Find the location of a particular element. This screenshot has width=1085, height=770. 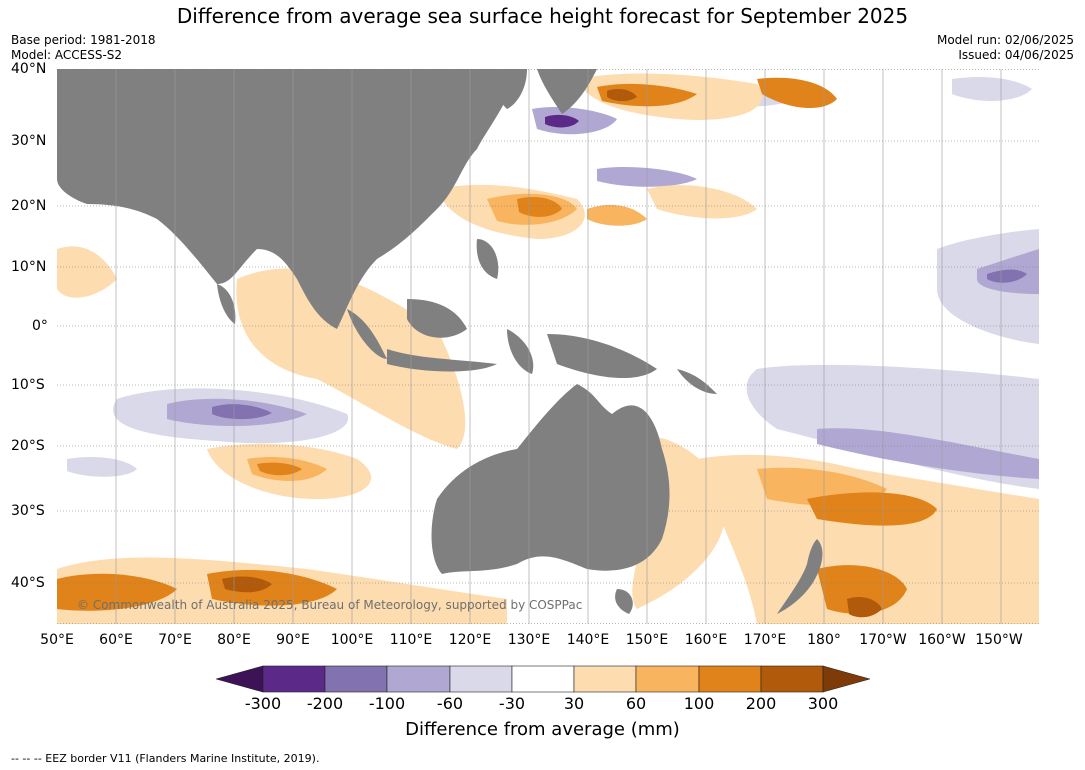

colorbar-tick: 30 is located at coordinates (574, 703).